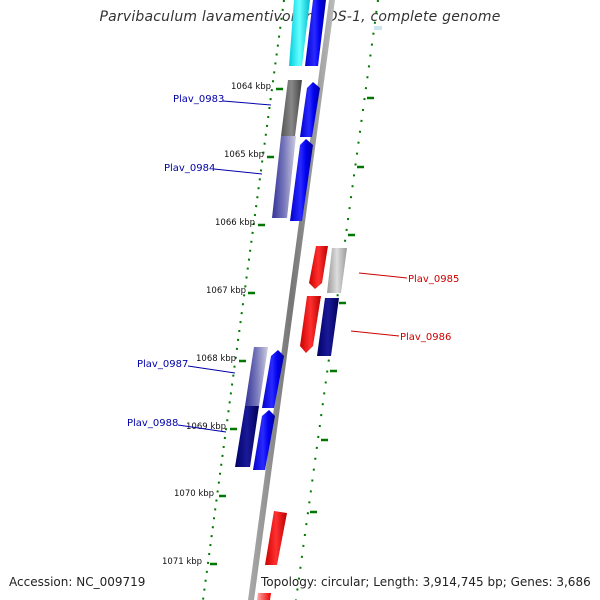 This screenshot has height=600, width=600. I want to click on gene-feature-cyan, so click(299, 33).